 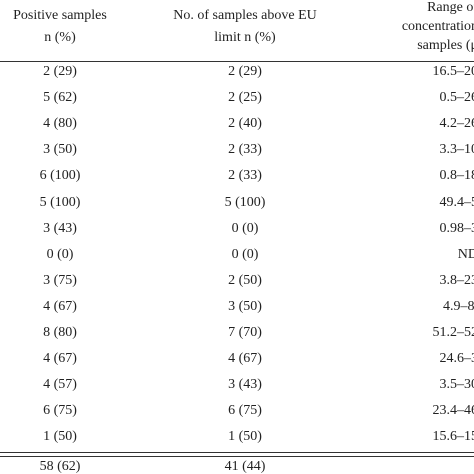 I want to click on table-cell: 3.5–30, so click(x=456, y=385).